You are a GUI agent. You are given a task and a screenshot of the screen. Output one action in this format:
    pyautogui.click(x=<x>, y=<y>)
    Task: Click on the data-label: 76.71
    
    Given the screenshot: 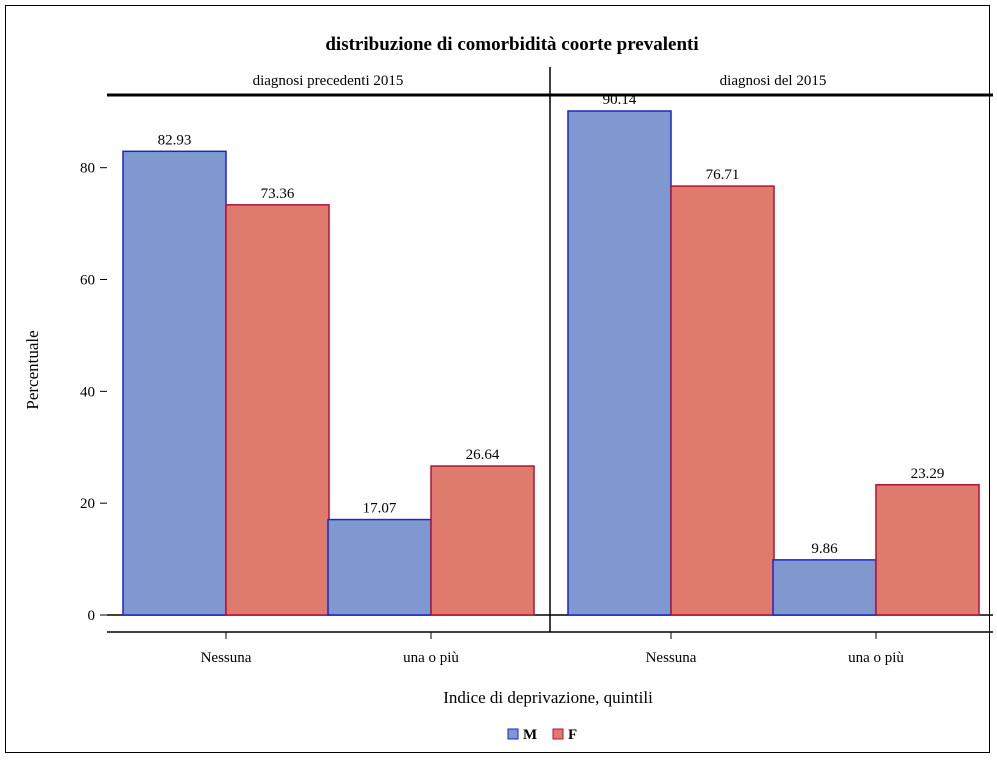 What is the action you would take?
    pyautogui.click(x=723, y=175)
    